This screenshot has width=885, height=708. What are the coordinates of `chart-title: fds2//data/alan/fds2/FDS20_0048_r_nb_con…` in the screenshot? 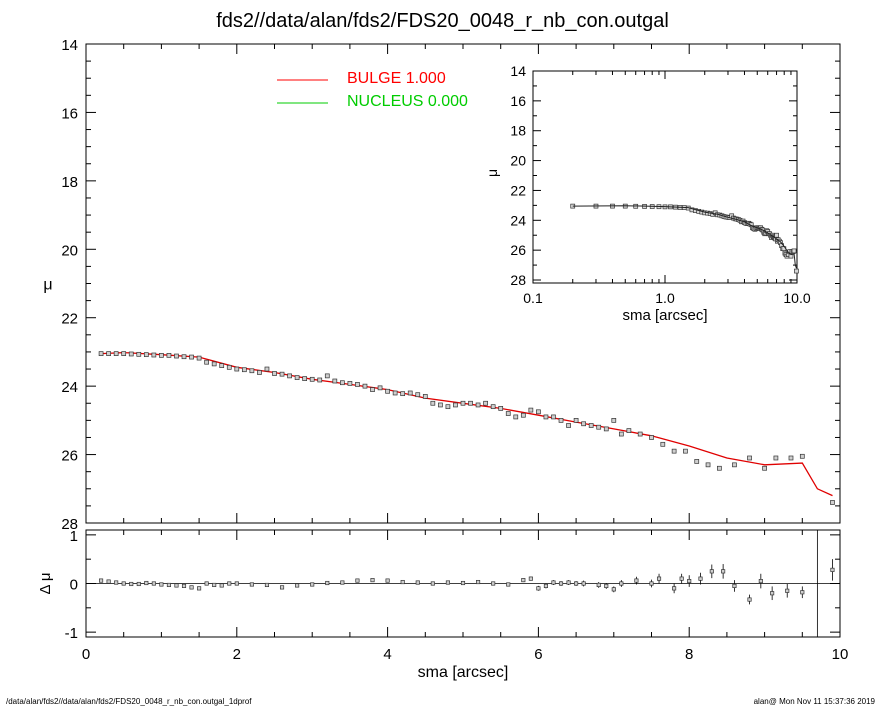 It's located at (442, 21).